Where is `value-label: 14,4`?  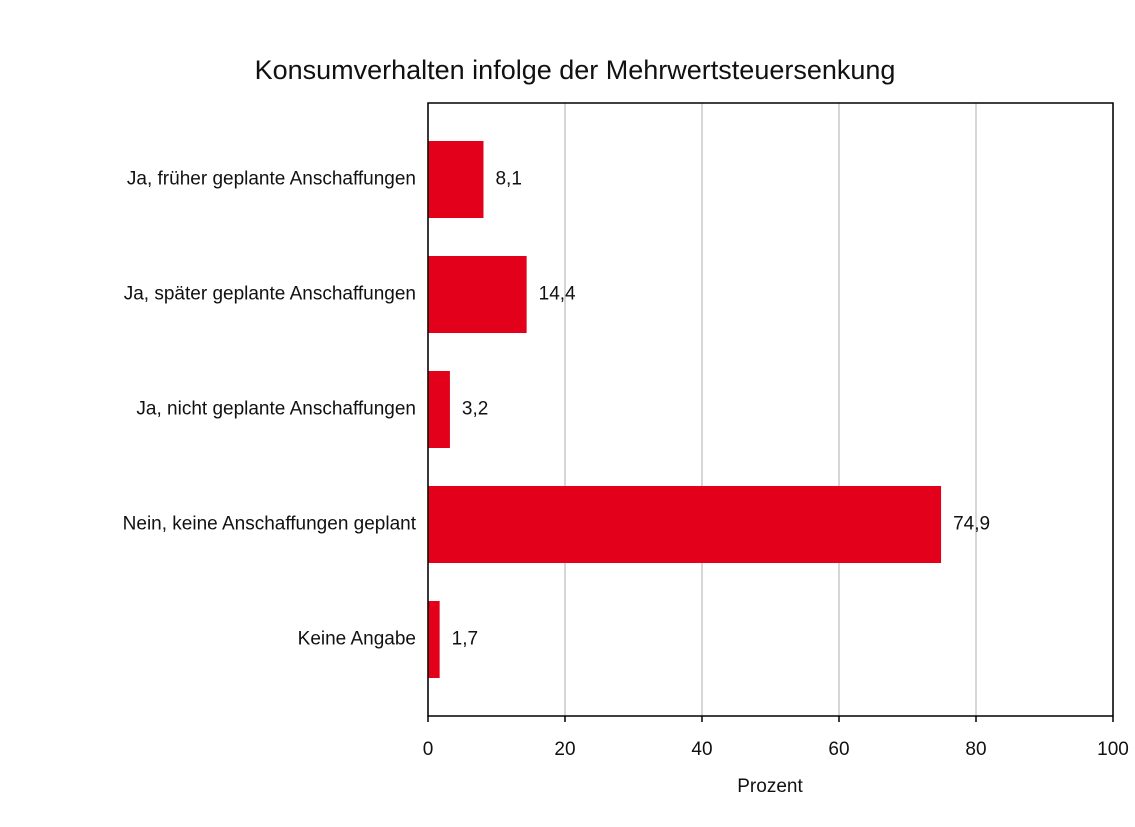 value-label: 14,4 is located at coordinates (557, 294).